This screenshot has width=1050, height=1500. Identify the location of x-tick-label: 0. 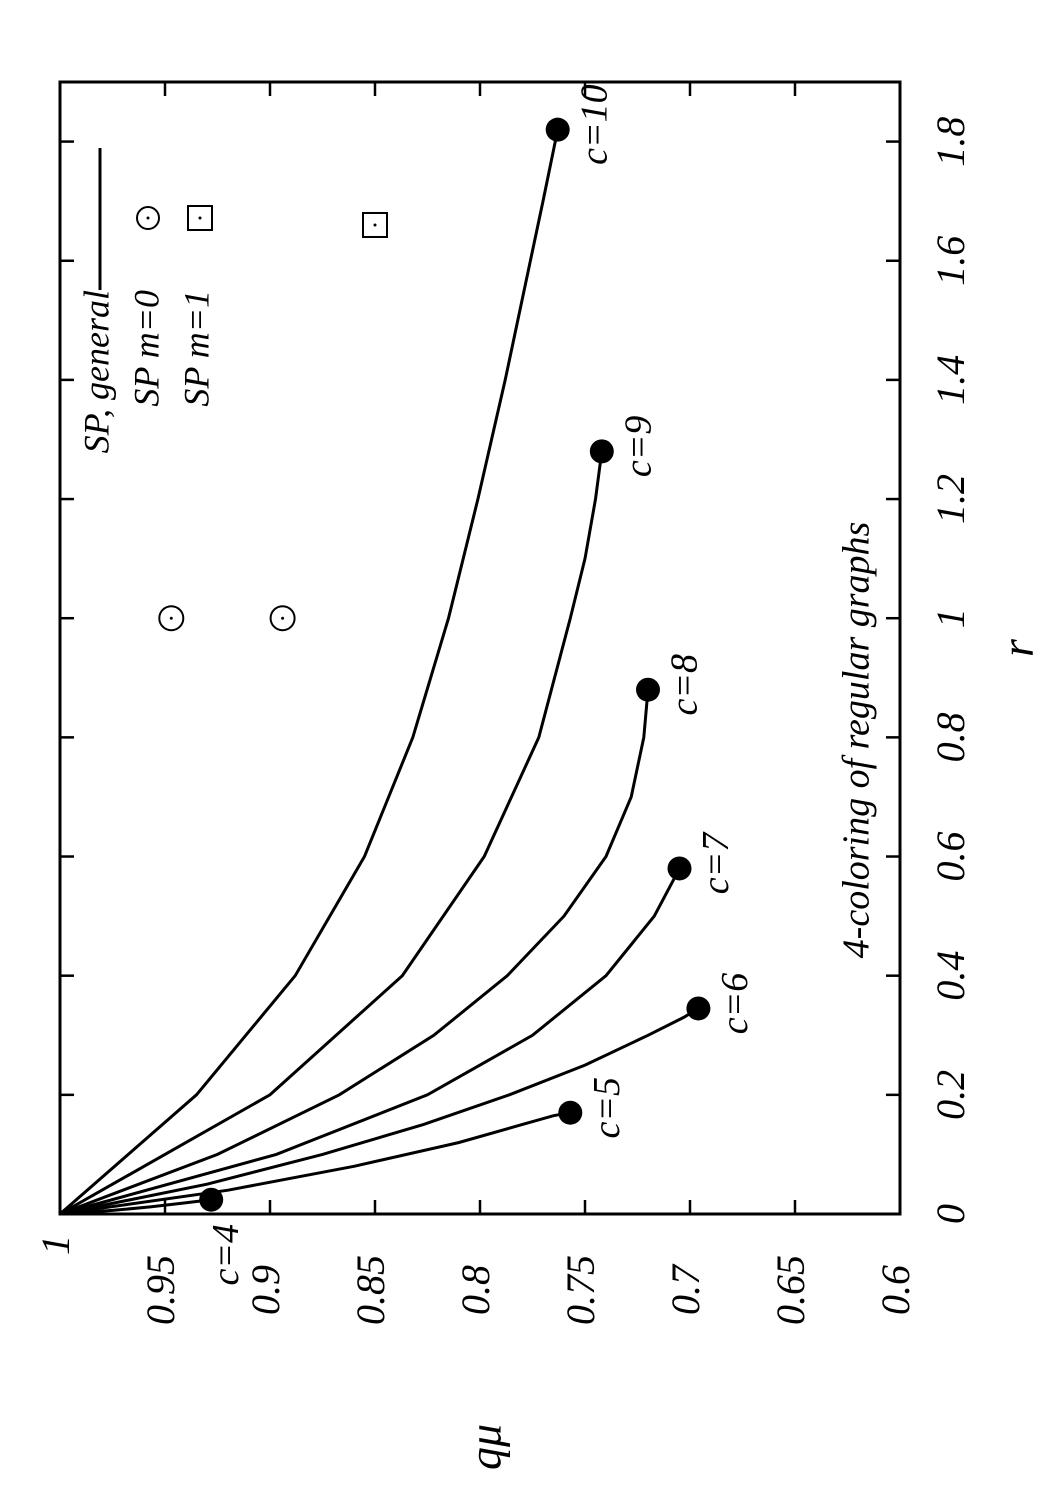
(950, 1214).